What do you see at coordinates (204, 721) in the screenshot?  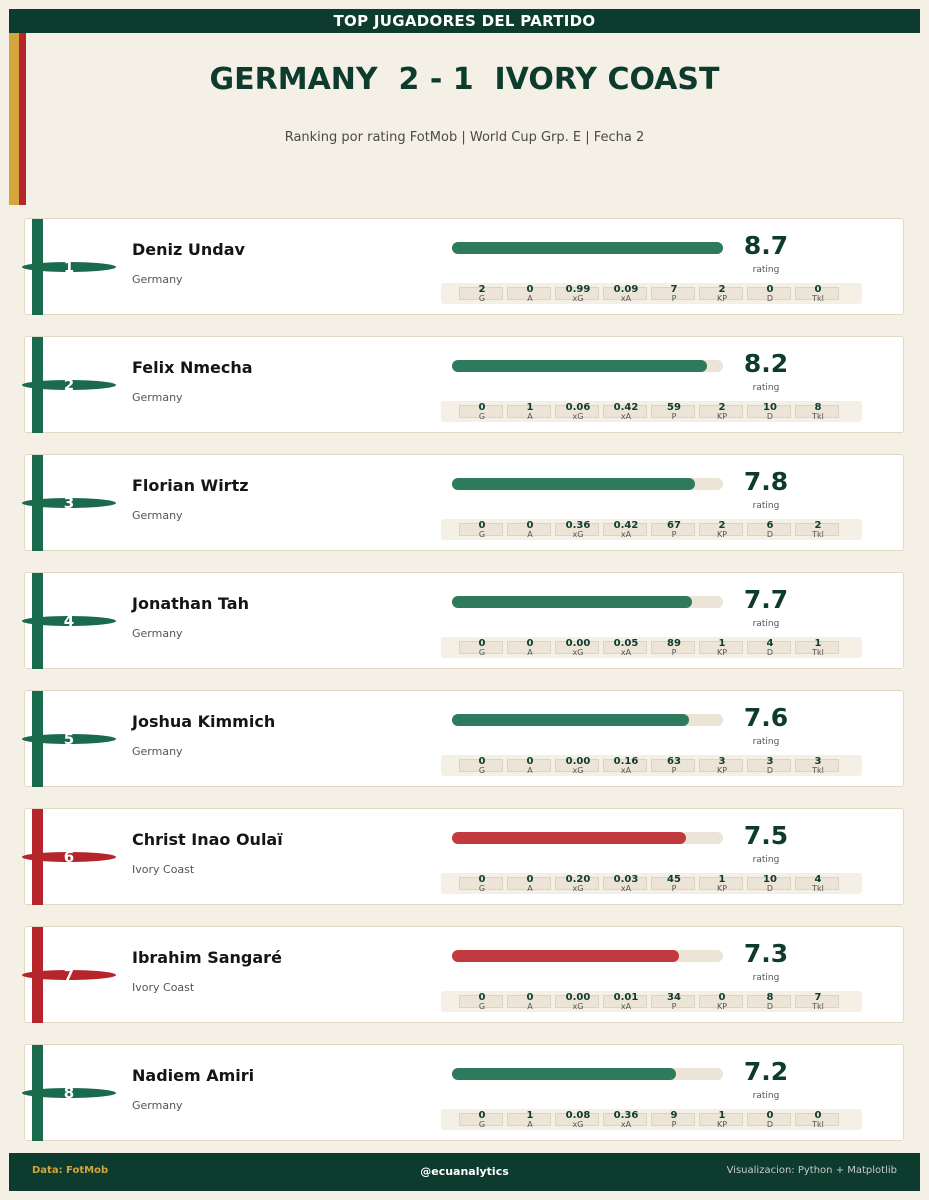 I see `player-name: Joshua Kimmich` at bounding box center [204, 721].